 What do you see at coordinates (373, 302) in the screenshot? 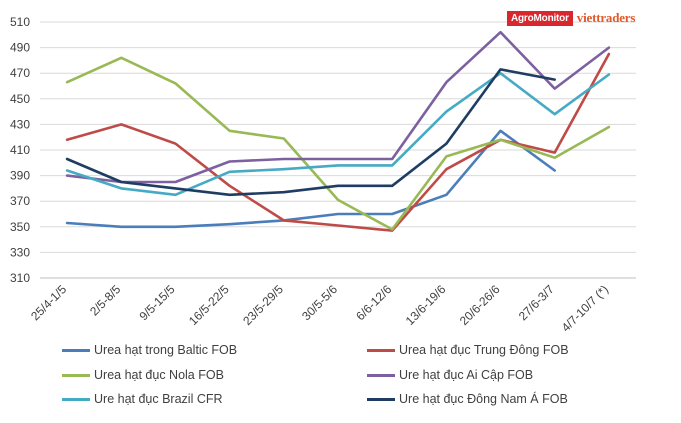
I see `x-tick-label: 6/6-12/6` at bounding box center [373, 302].